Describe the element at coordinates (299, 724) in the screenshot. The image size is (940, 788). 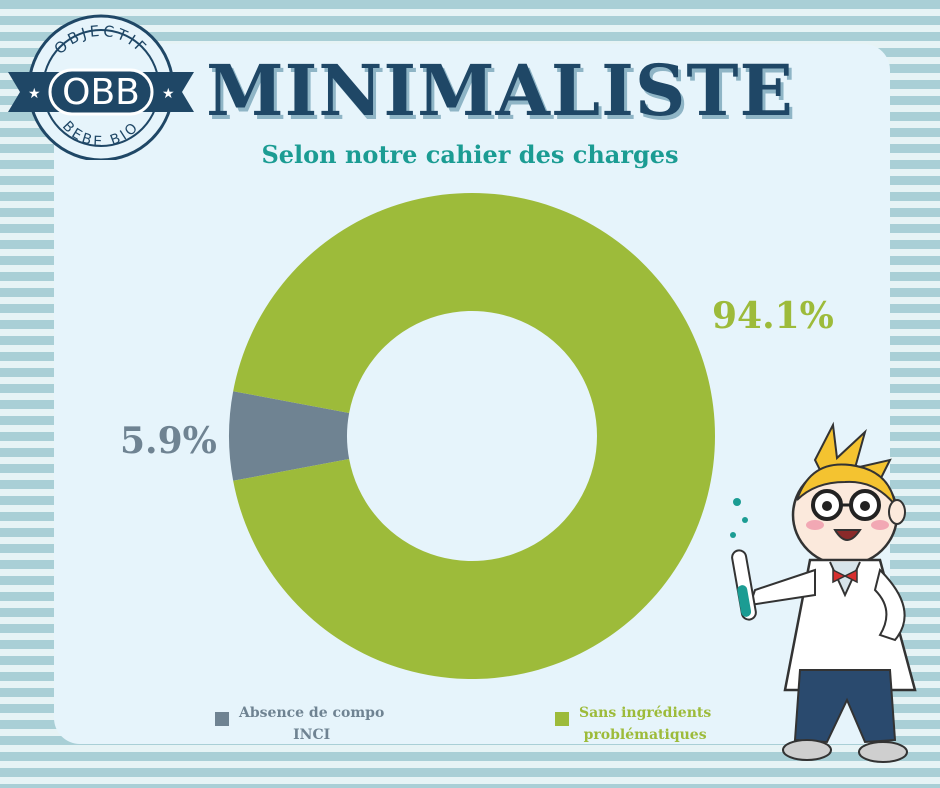
I see `legend-item-absence: Absence de compo INCI` at that location.